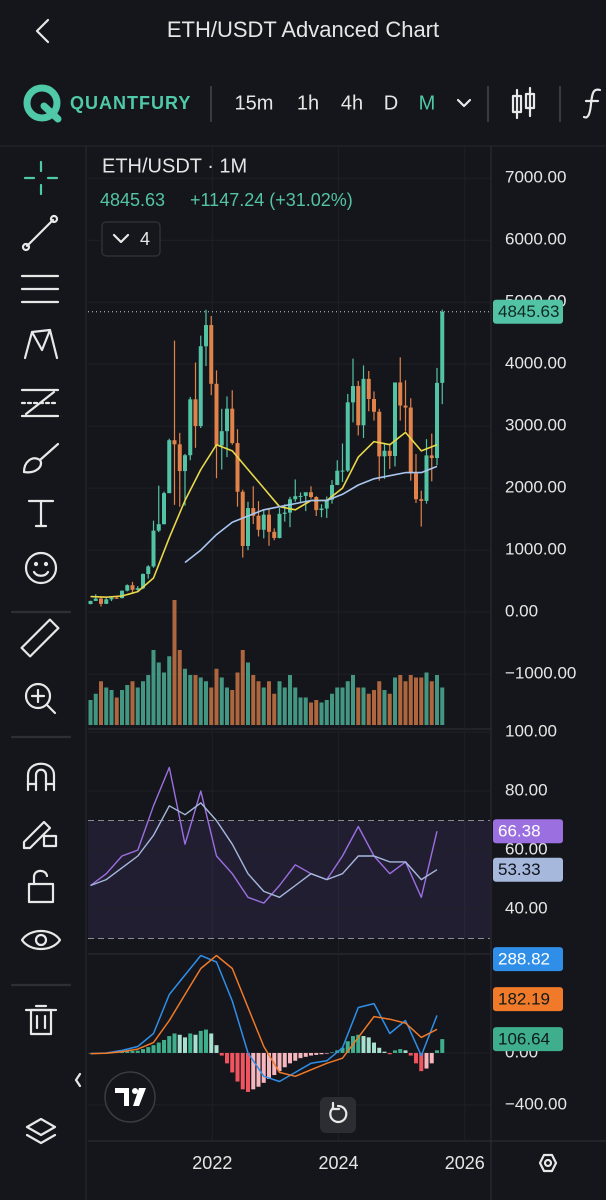 This screenshot has height=1200, width=606. What do you see at coordinates (41, 940) in the screenshot?
I see `hide-tool` at bounding box center [41, 940].